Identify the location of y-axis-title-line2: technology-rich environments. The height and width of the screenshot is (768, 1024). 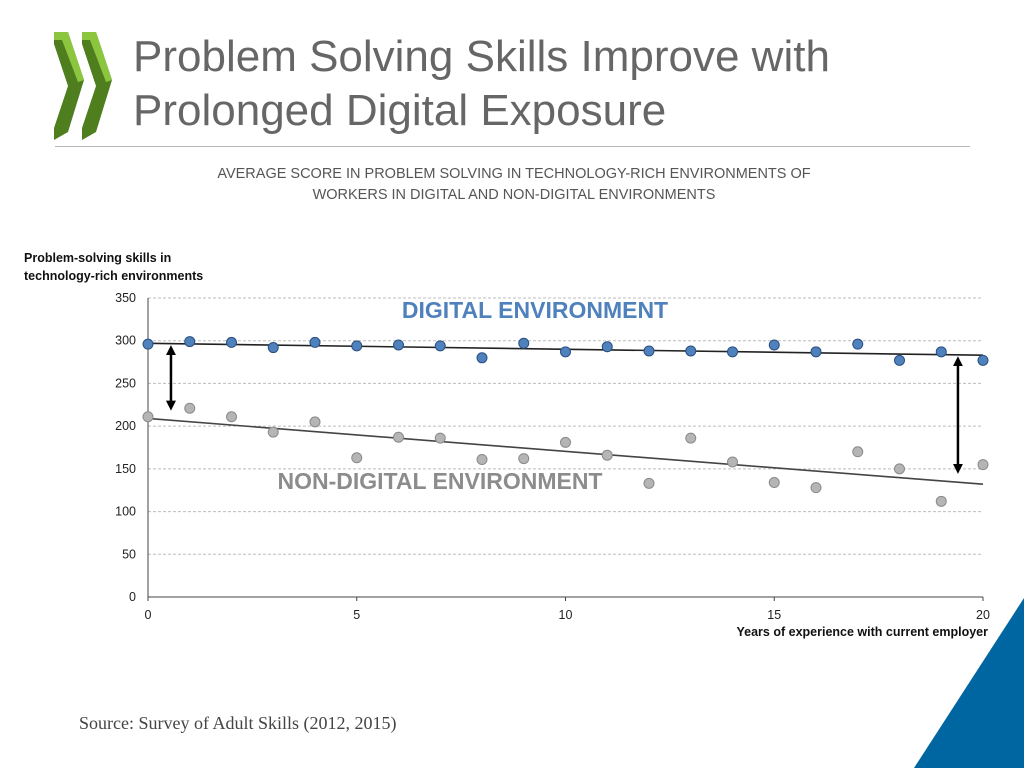
(114, 276).